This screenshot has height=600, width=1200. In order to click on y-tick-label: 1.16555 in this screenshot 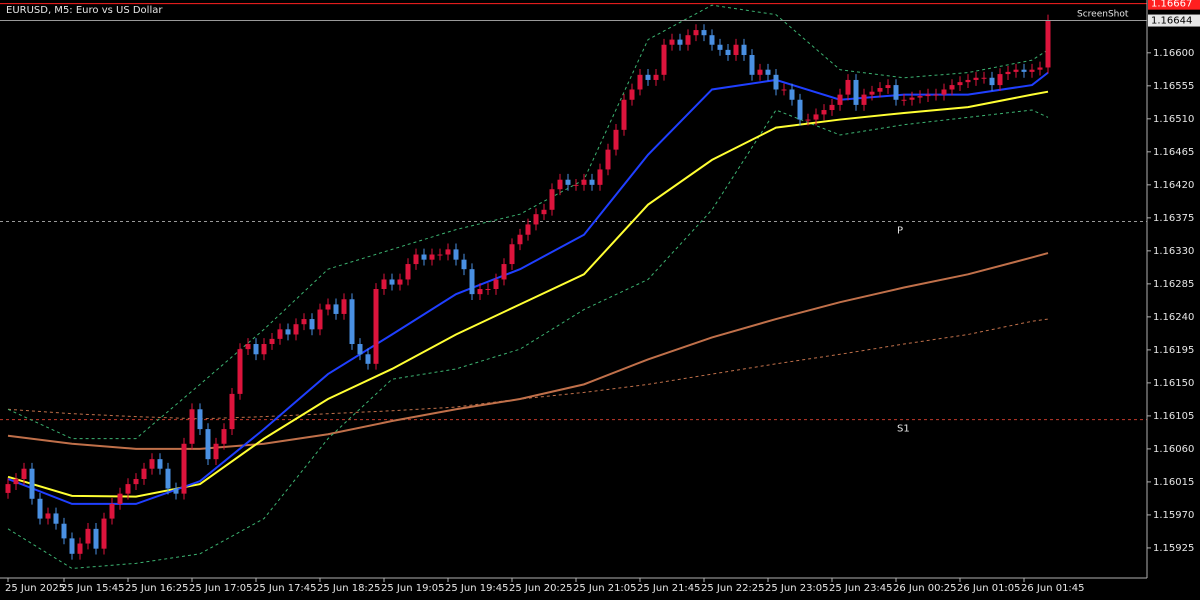, I will do `click(1173, 86)`.